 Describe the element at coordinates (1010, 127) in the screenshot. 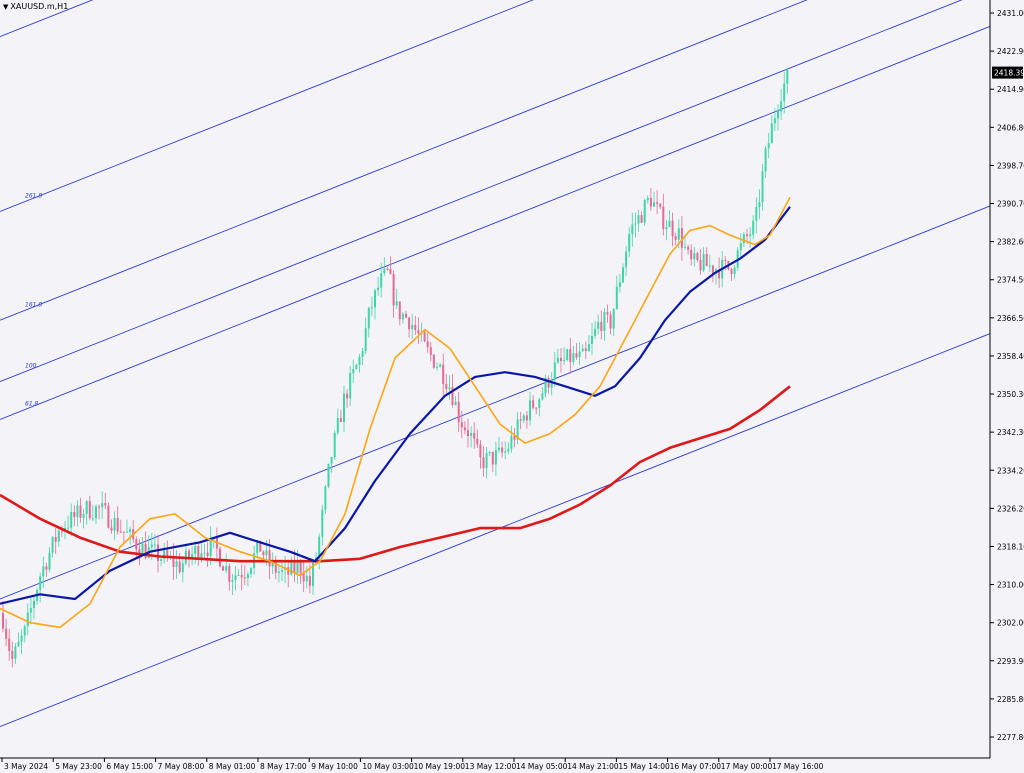

I see `y-tick-label: 2406.80` at that location.